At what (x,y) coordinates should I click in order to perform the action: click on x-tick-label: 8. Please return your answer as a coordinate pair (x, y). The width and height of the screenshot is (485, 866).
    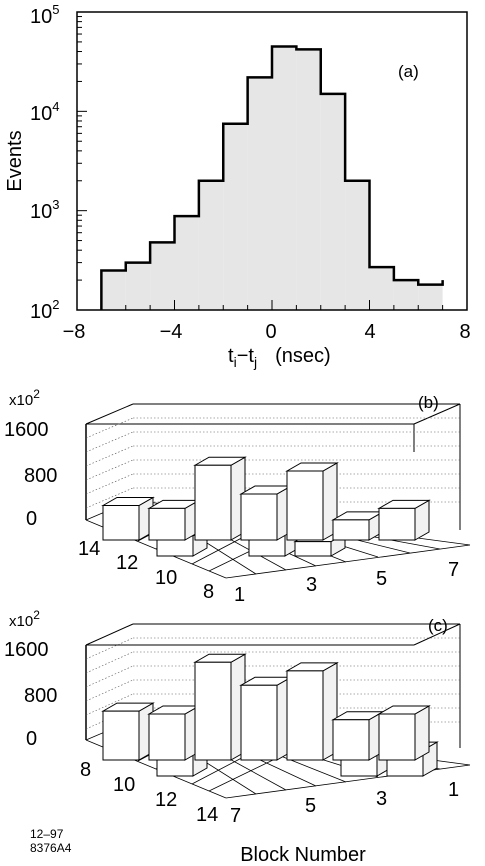
    Looking at the image, I should click on (464, 332).